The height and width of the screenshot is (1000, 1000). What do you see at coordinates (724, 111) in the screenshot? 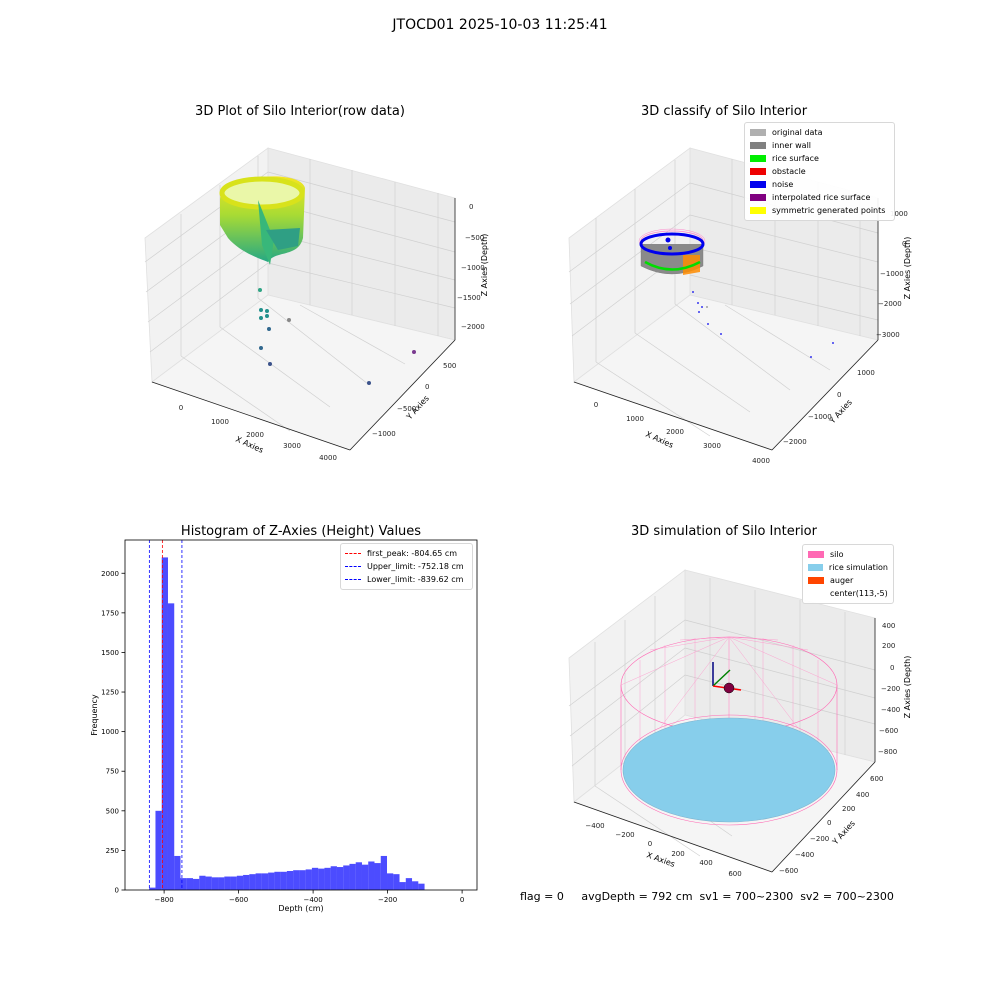
I see `panel-title: 3D classify of Silo Interior` at bounding box center [724, 111].